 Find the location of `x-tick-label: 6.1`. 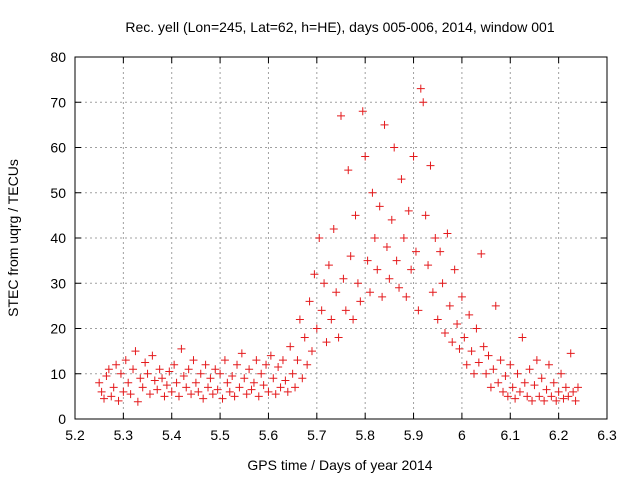

x-tick-label: 6.1 is located at coordinates (511, 435).